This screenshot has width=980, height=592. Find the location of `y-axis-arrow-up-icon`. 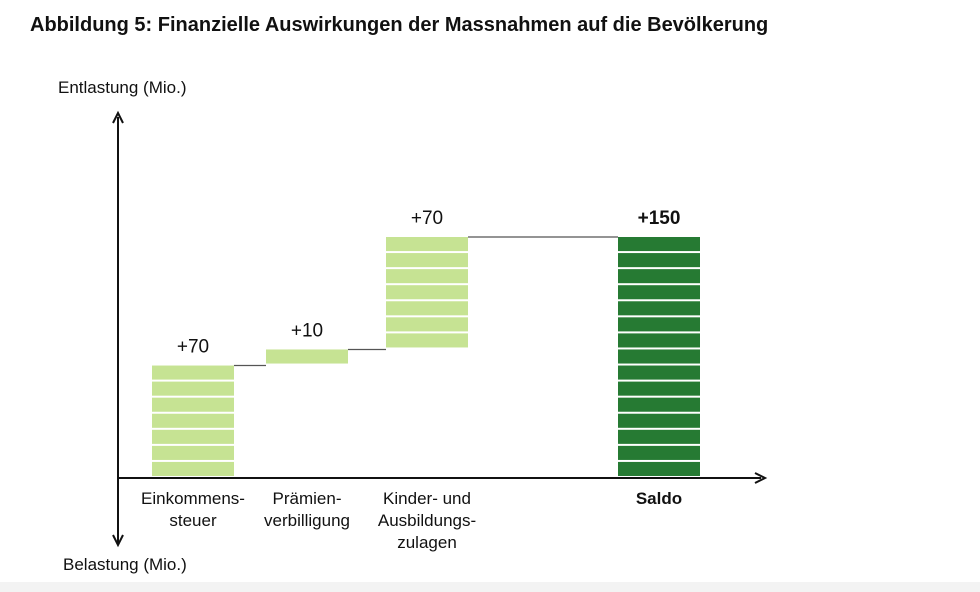

y-axis-arrow-up-icon is located at coordinates (118, 117).